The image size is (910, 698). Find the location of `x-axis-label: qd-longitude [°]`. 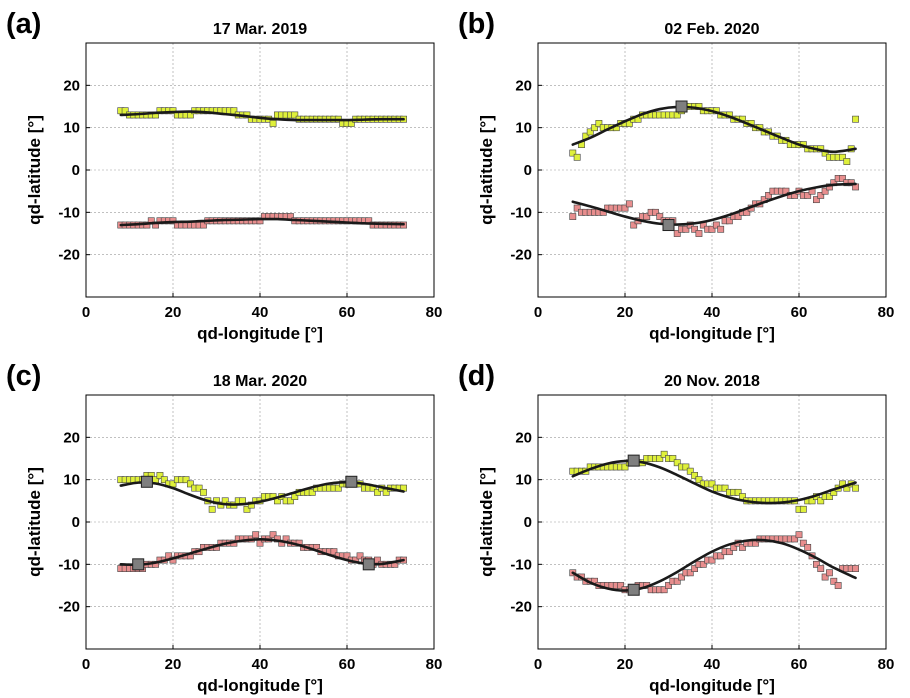

x-axis-label: qd-longitude [°] is located at coordinates (260, 685).